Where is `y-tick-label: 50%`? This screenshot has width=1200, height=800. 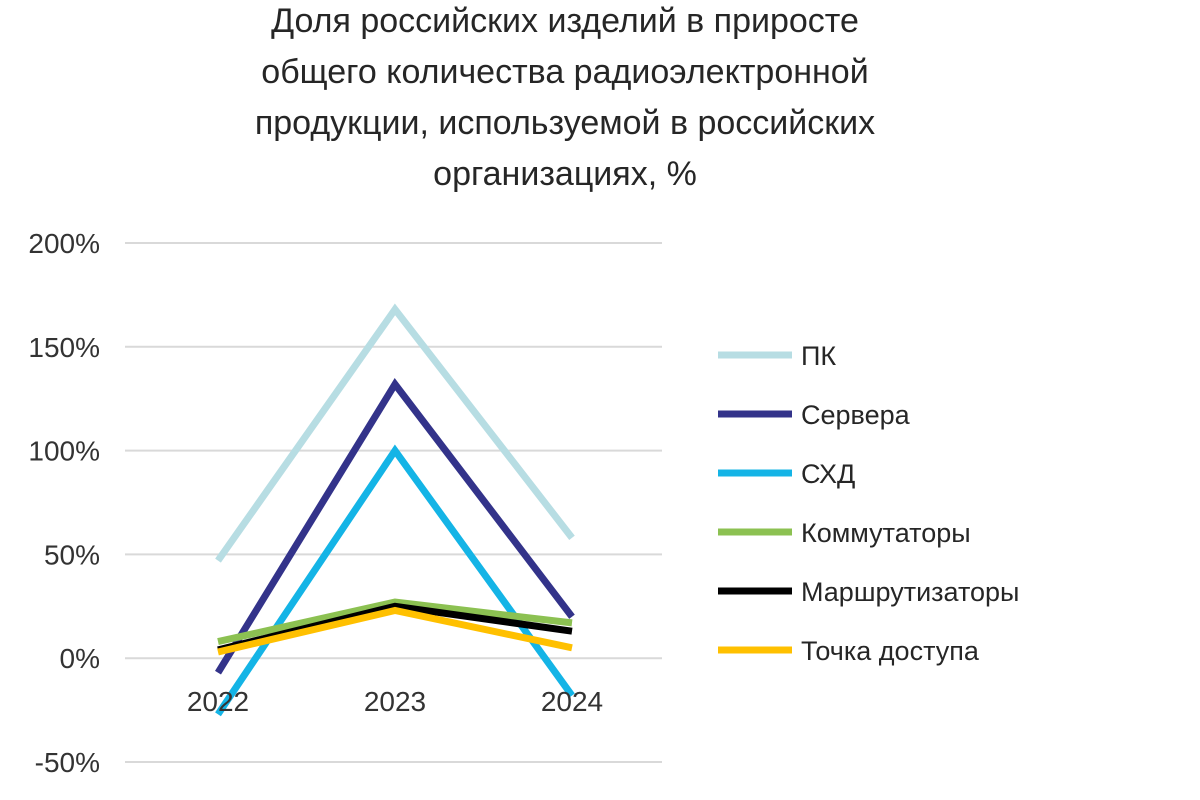
y-tick-label: 50% is located at coordinates (72, 554).